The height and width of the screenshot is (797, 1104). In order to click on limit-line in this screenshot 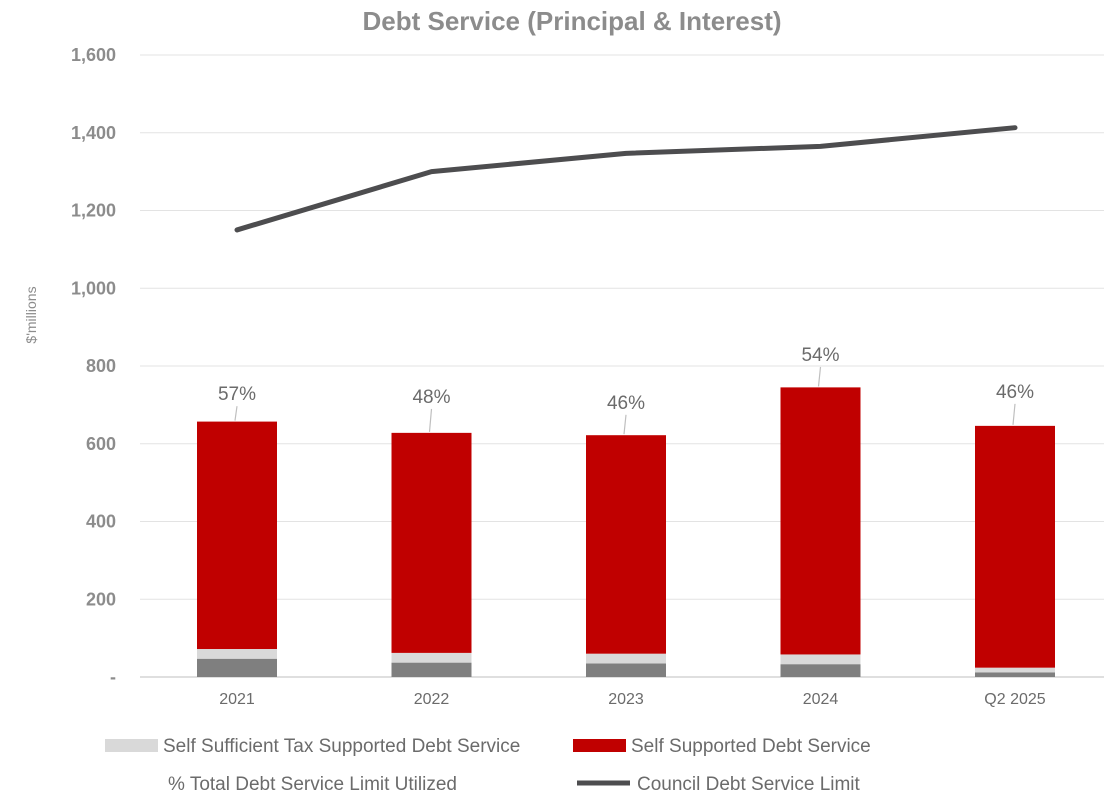, I will do `click(626, 179)`.